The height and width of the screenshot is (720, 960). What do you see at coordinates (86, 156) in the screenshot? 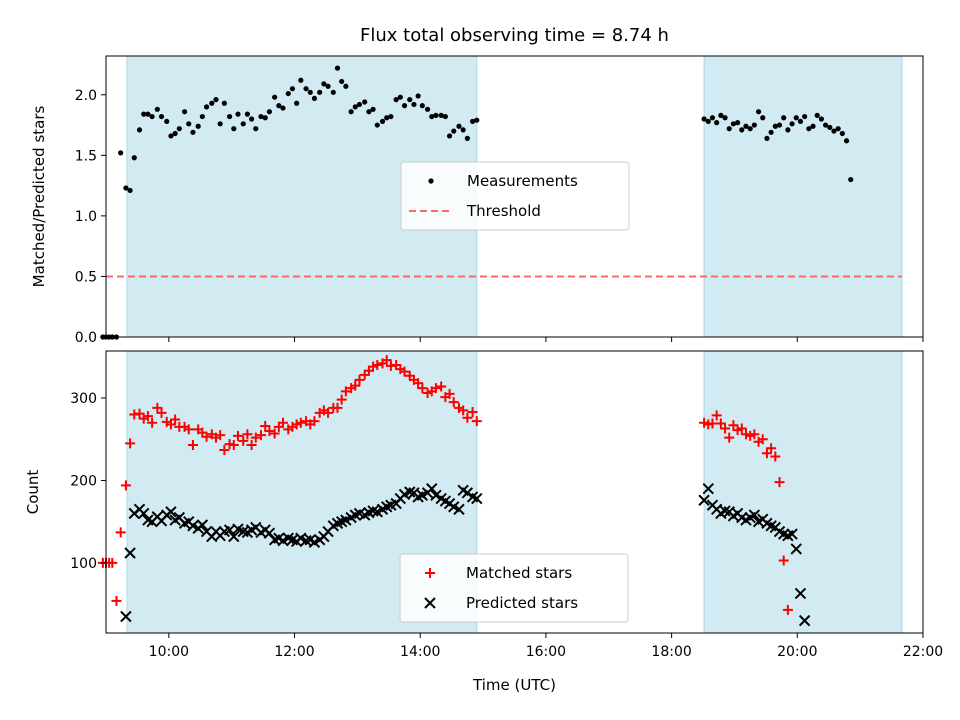
I see `y-tick-label: 1.5` at bounding box center [86, 156].